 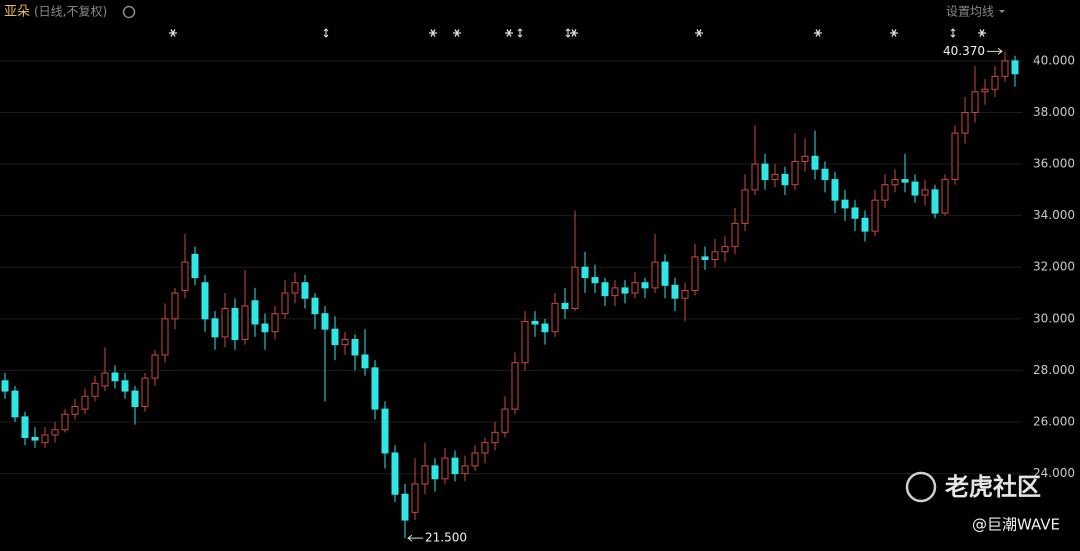 I want to click on settings-icon, so click(x=129, y=12).